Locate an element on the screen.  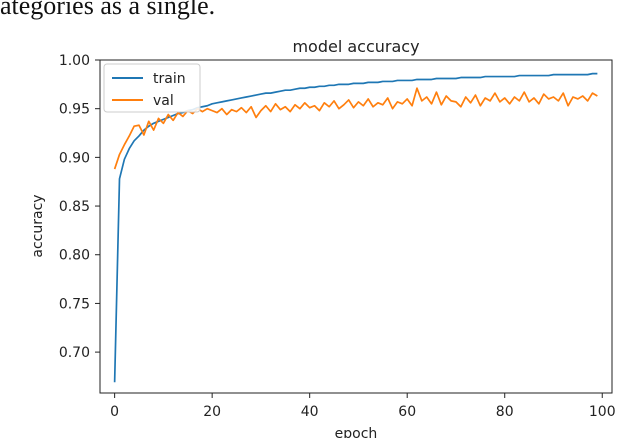
legend: train val is located at coordinates (152, 88).